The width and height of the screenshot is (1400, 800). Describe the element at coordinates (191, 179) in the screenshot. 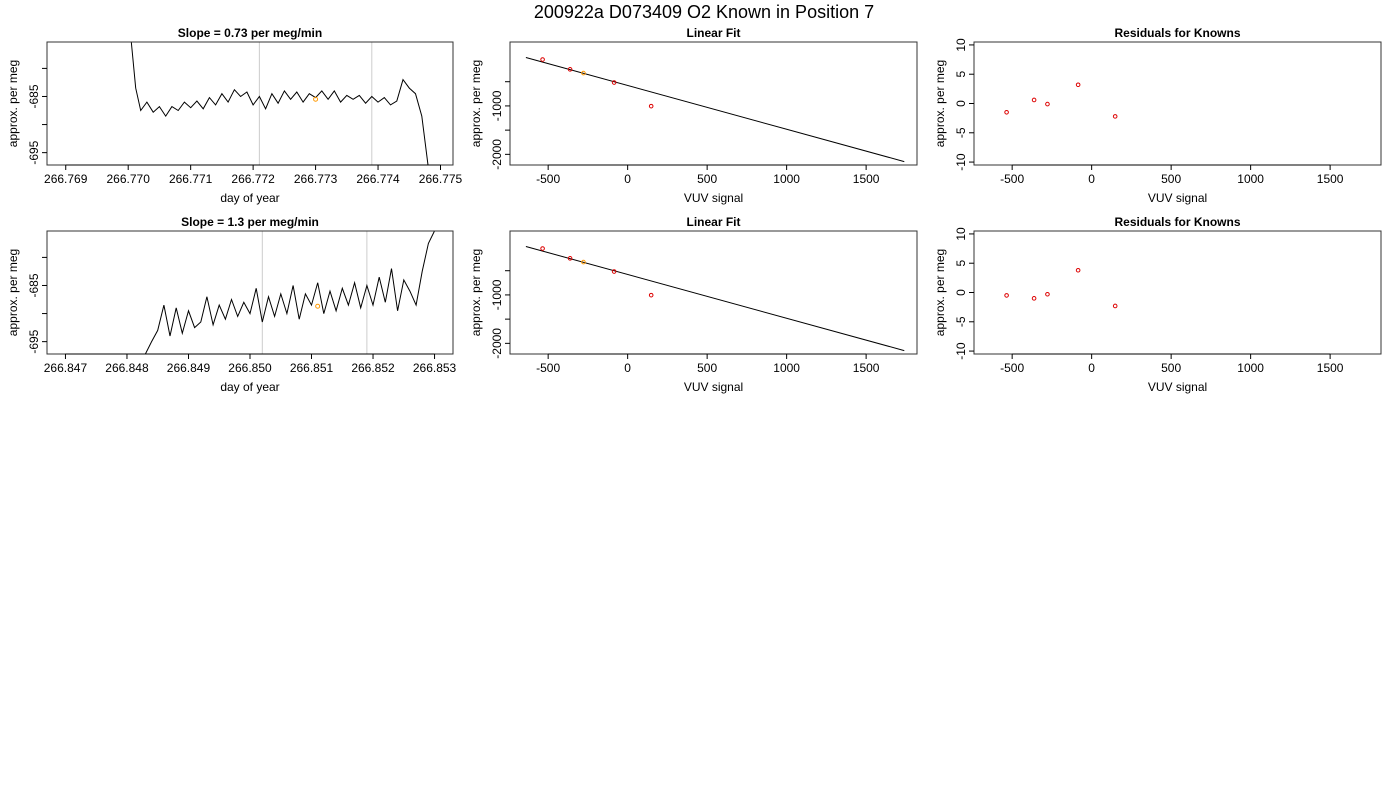

I see `x-tick-label: 266.771` at that location.